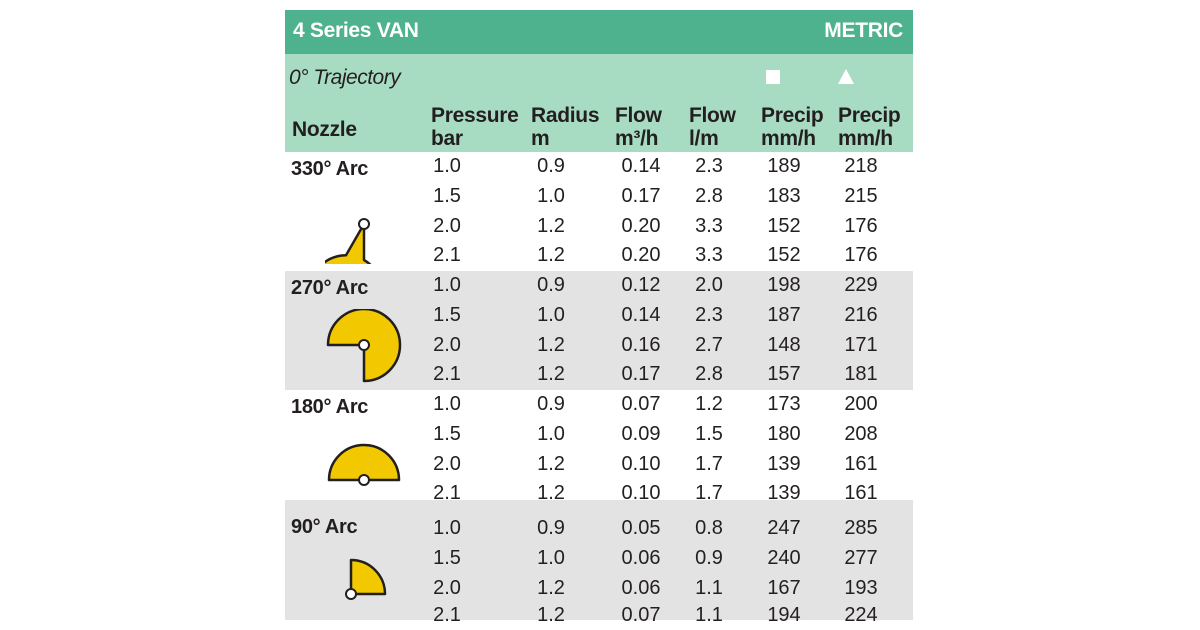 Image resolution: width=1200 pixels, height=630 pixels. What do you see at coordinates (641, 196) in the screenshot?
I see `flow-m3h-cell: 0.17` at bounding box center [641, 196].